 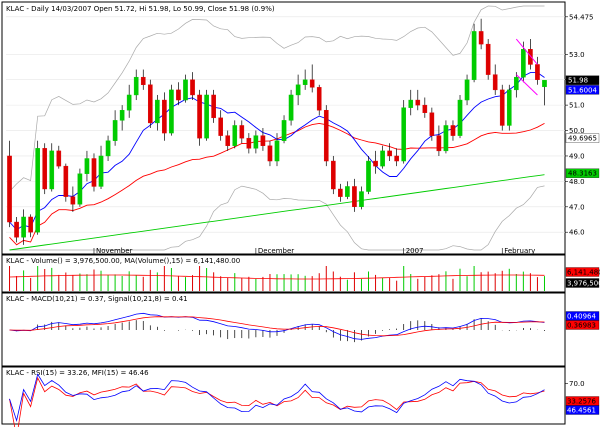 What do you see at coordinates (77, 373) in the screenshot?
I see `rsi-title: KLAC - RSI(15) = 33.26, MFI(15) = 46.46` at bounding box center [77, 373].